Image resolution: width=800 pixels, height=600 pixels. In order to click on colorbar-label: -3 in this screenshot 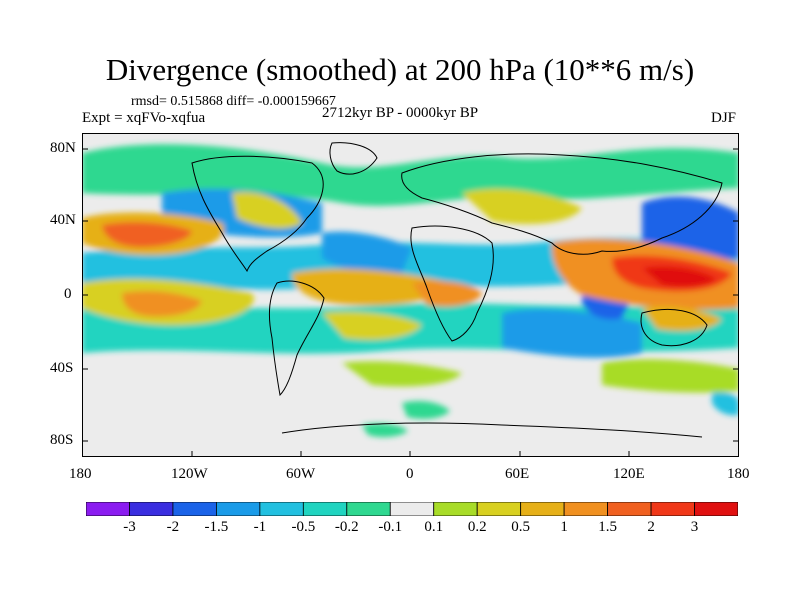, I will do `click(129, 527)`.